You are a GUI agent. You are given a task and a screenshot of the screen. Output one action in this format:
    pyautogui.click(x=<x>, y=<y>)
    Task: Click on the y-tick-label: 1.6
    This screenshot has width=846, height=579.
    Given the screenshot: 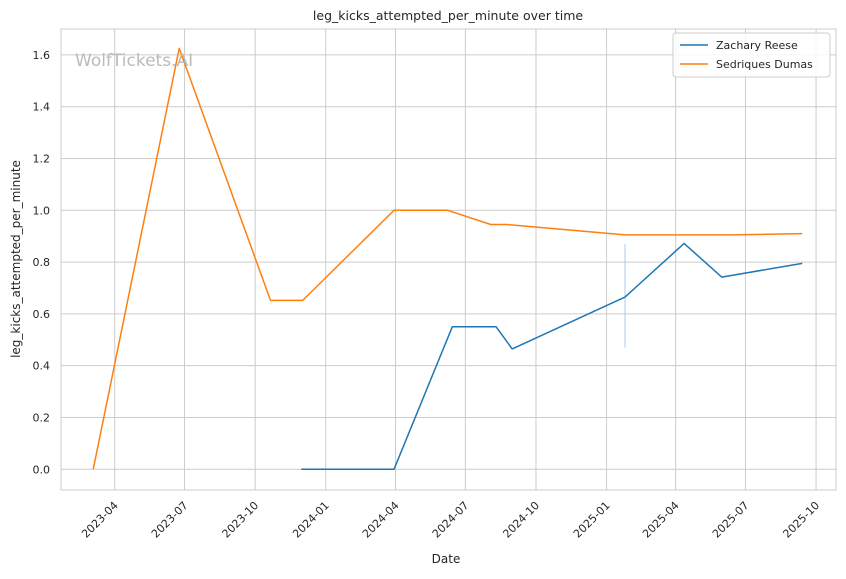 What is the action you would take?
    pyautogui.click(x=42, y=55)
    